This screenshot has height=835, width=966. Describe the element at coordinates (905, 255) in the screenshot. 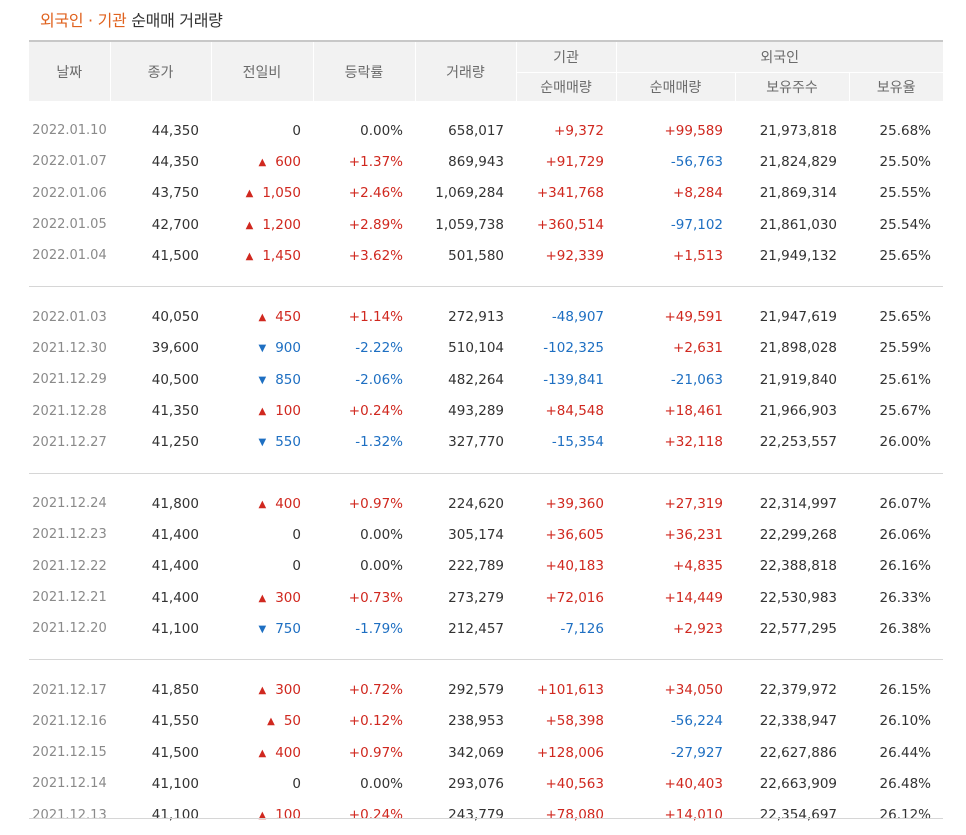

I see `cell-foreign-ratio: 25.65%` at that location.